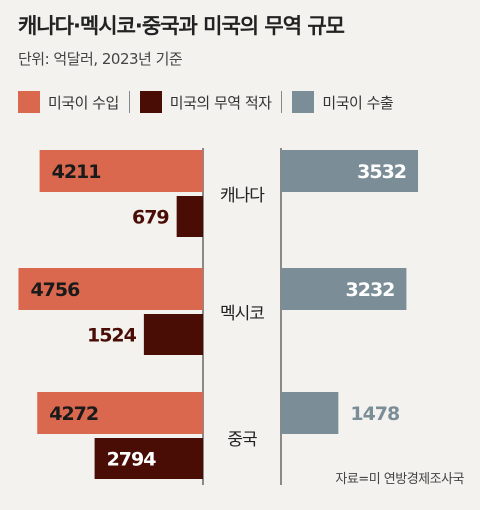  What do you see at coordinates (399, 479) in the screenshot?
I see `source-note: 자료=미 연방경제조사국` at bounding box center [399, 479].